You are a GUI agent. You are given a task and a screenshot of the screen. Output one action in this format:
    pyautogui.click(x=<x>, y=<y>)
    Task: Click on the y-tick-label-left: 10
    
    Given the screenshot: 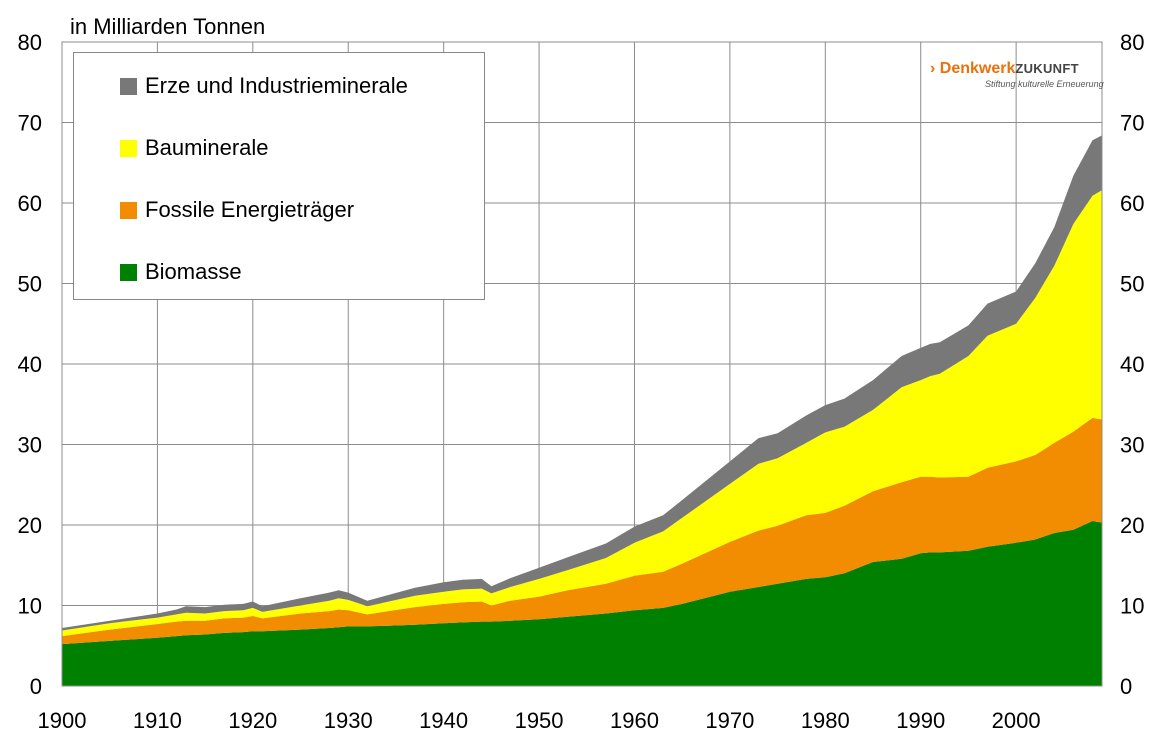 What is the action you would take?
    pyautogui.click(x=30, y=606)
    